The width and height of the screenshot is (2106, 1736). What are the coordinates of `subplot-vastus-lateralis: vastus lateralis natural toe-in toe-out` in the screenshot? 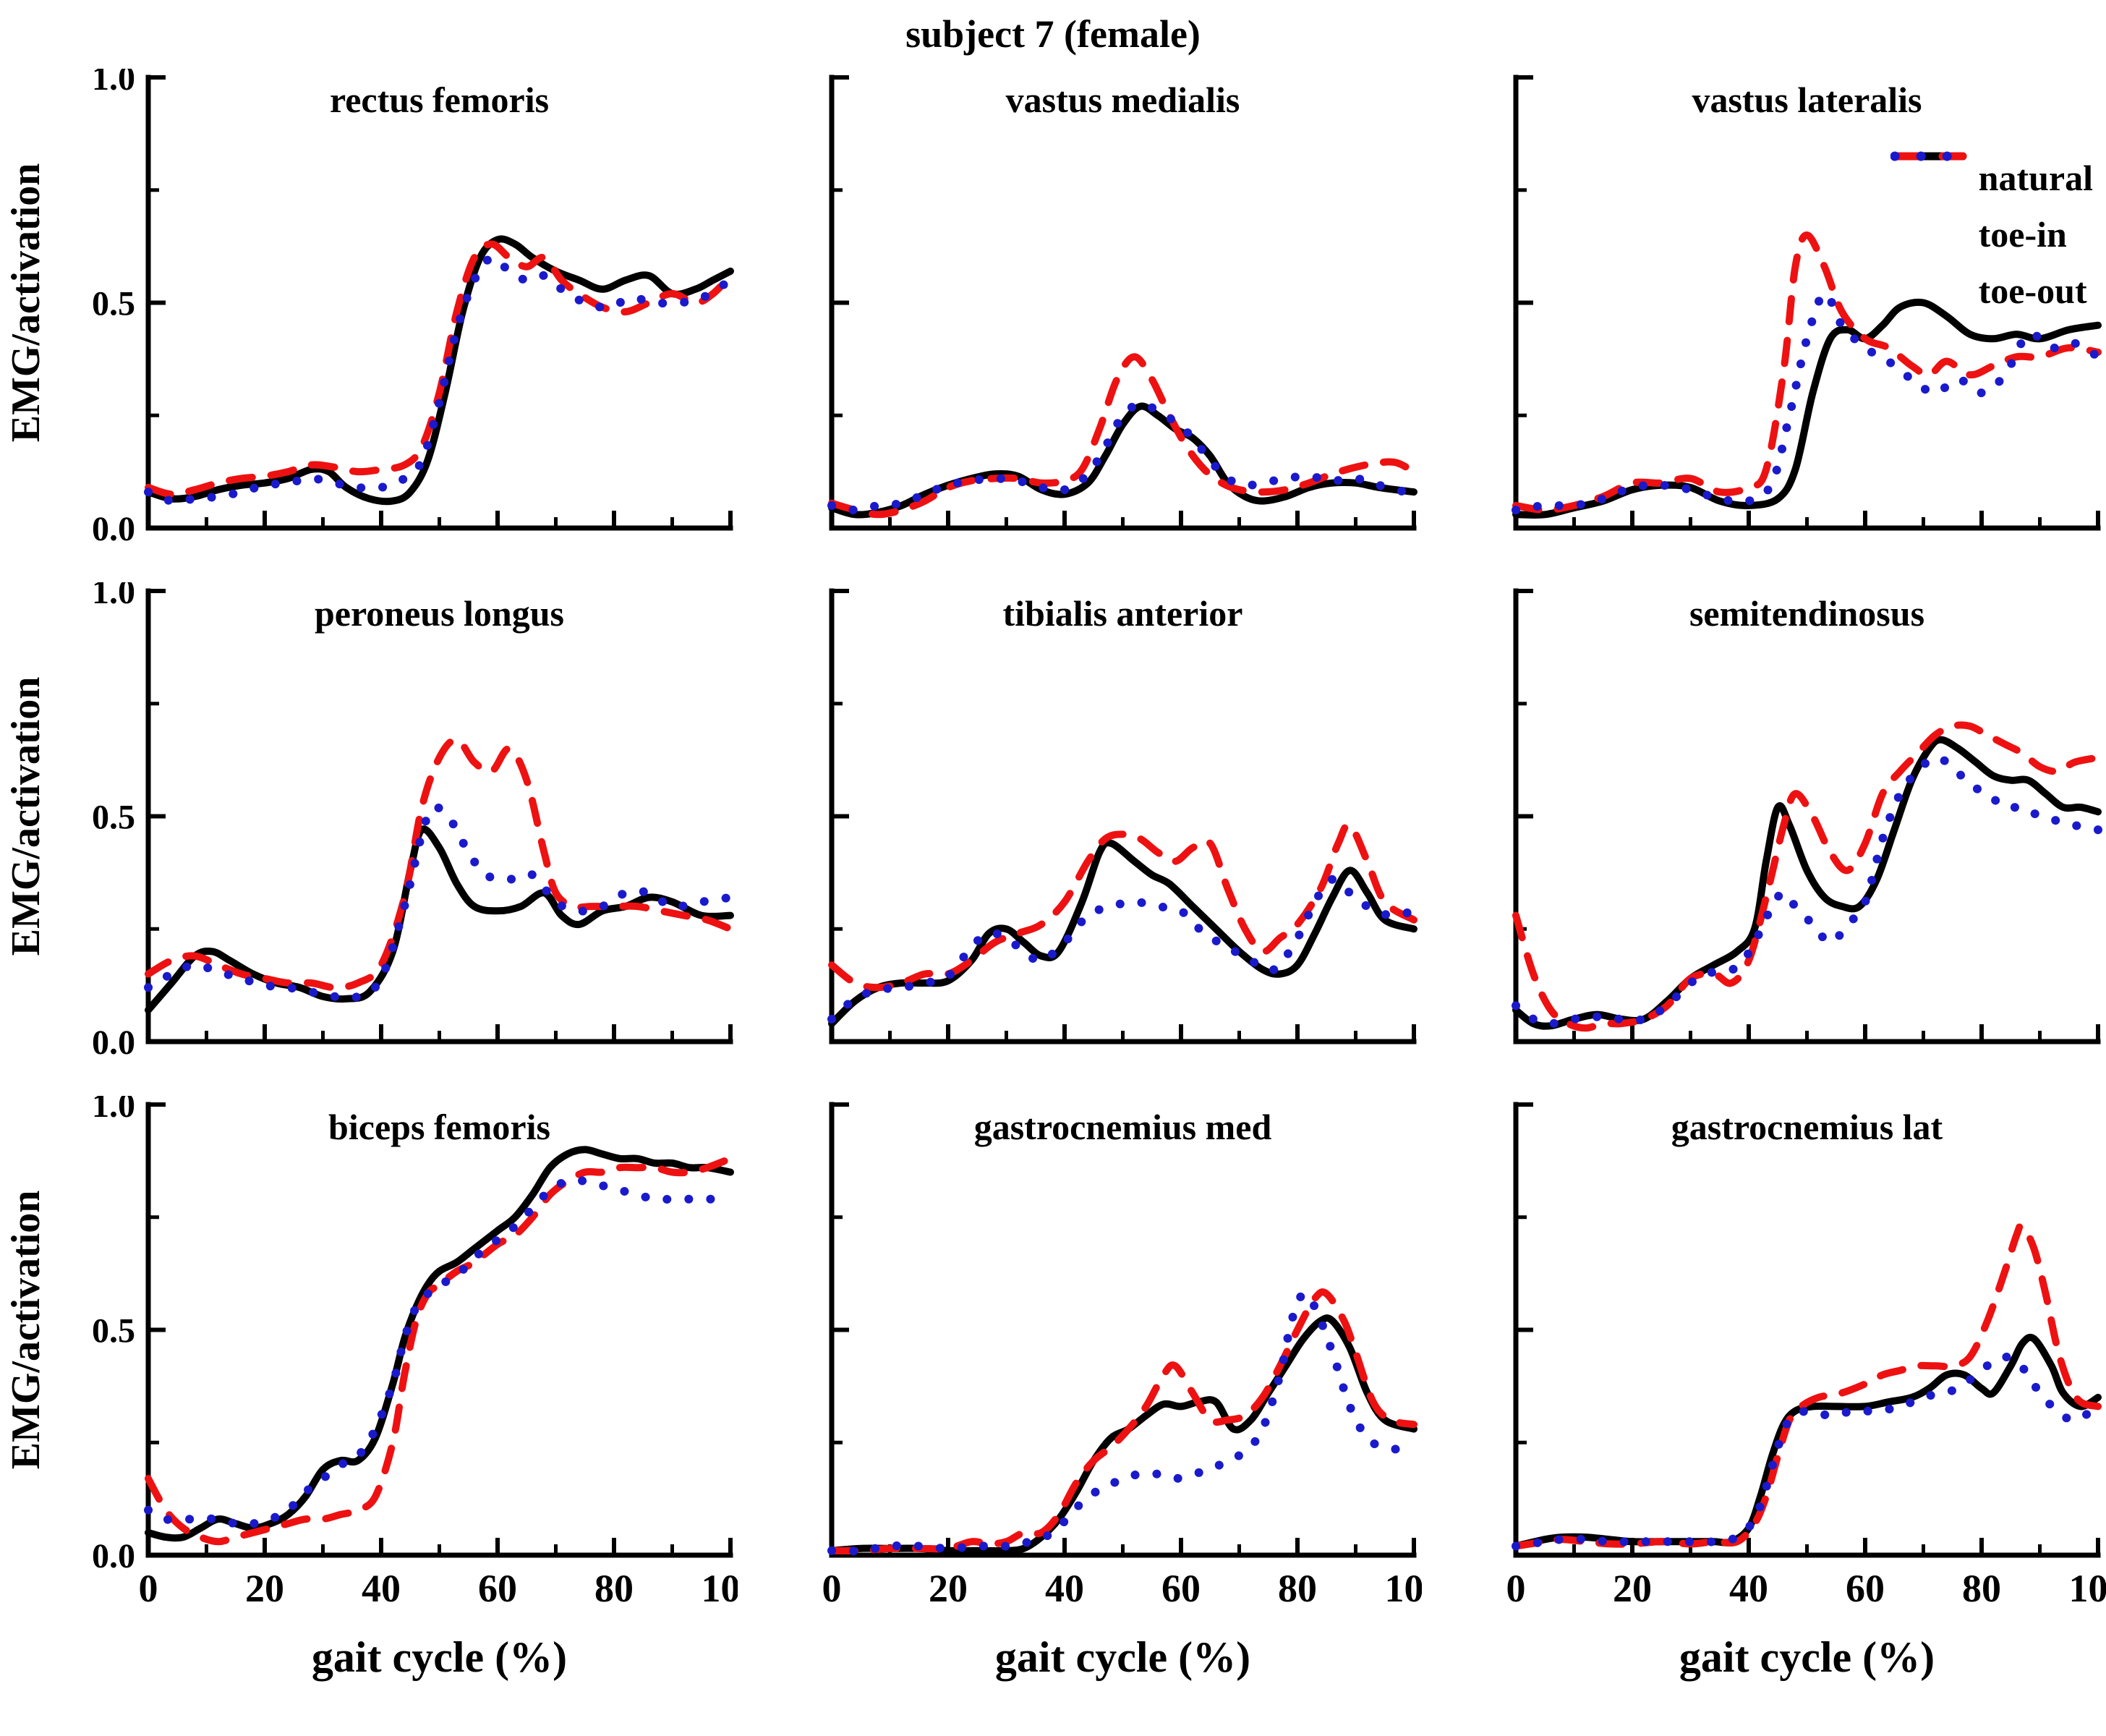 It's located at (1764, 325).